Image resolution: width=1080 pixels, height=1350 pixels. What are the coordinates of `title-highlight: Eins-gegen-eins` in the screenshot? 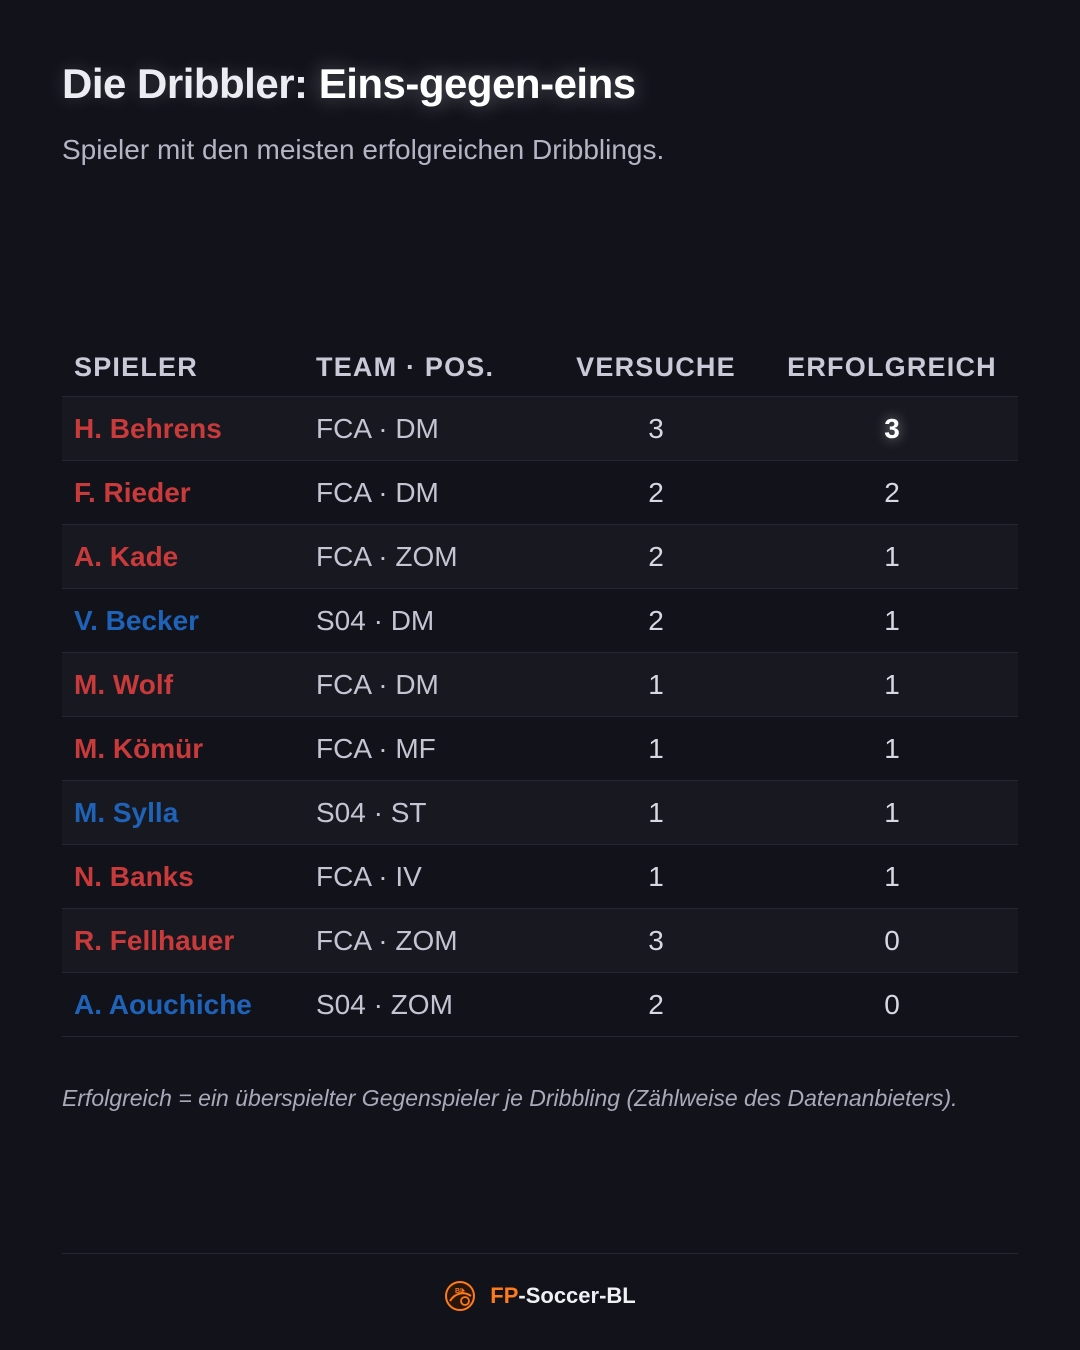 It's located at (477, 83).